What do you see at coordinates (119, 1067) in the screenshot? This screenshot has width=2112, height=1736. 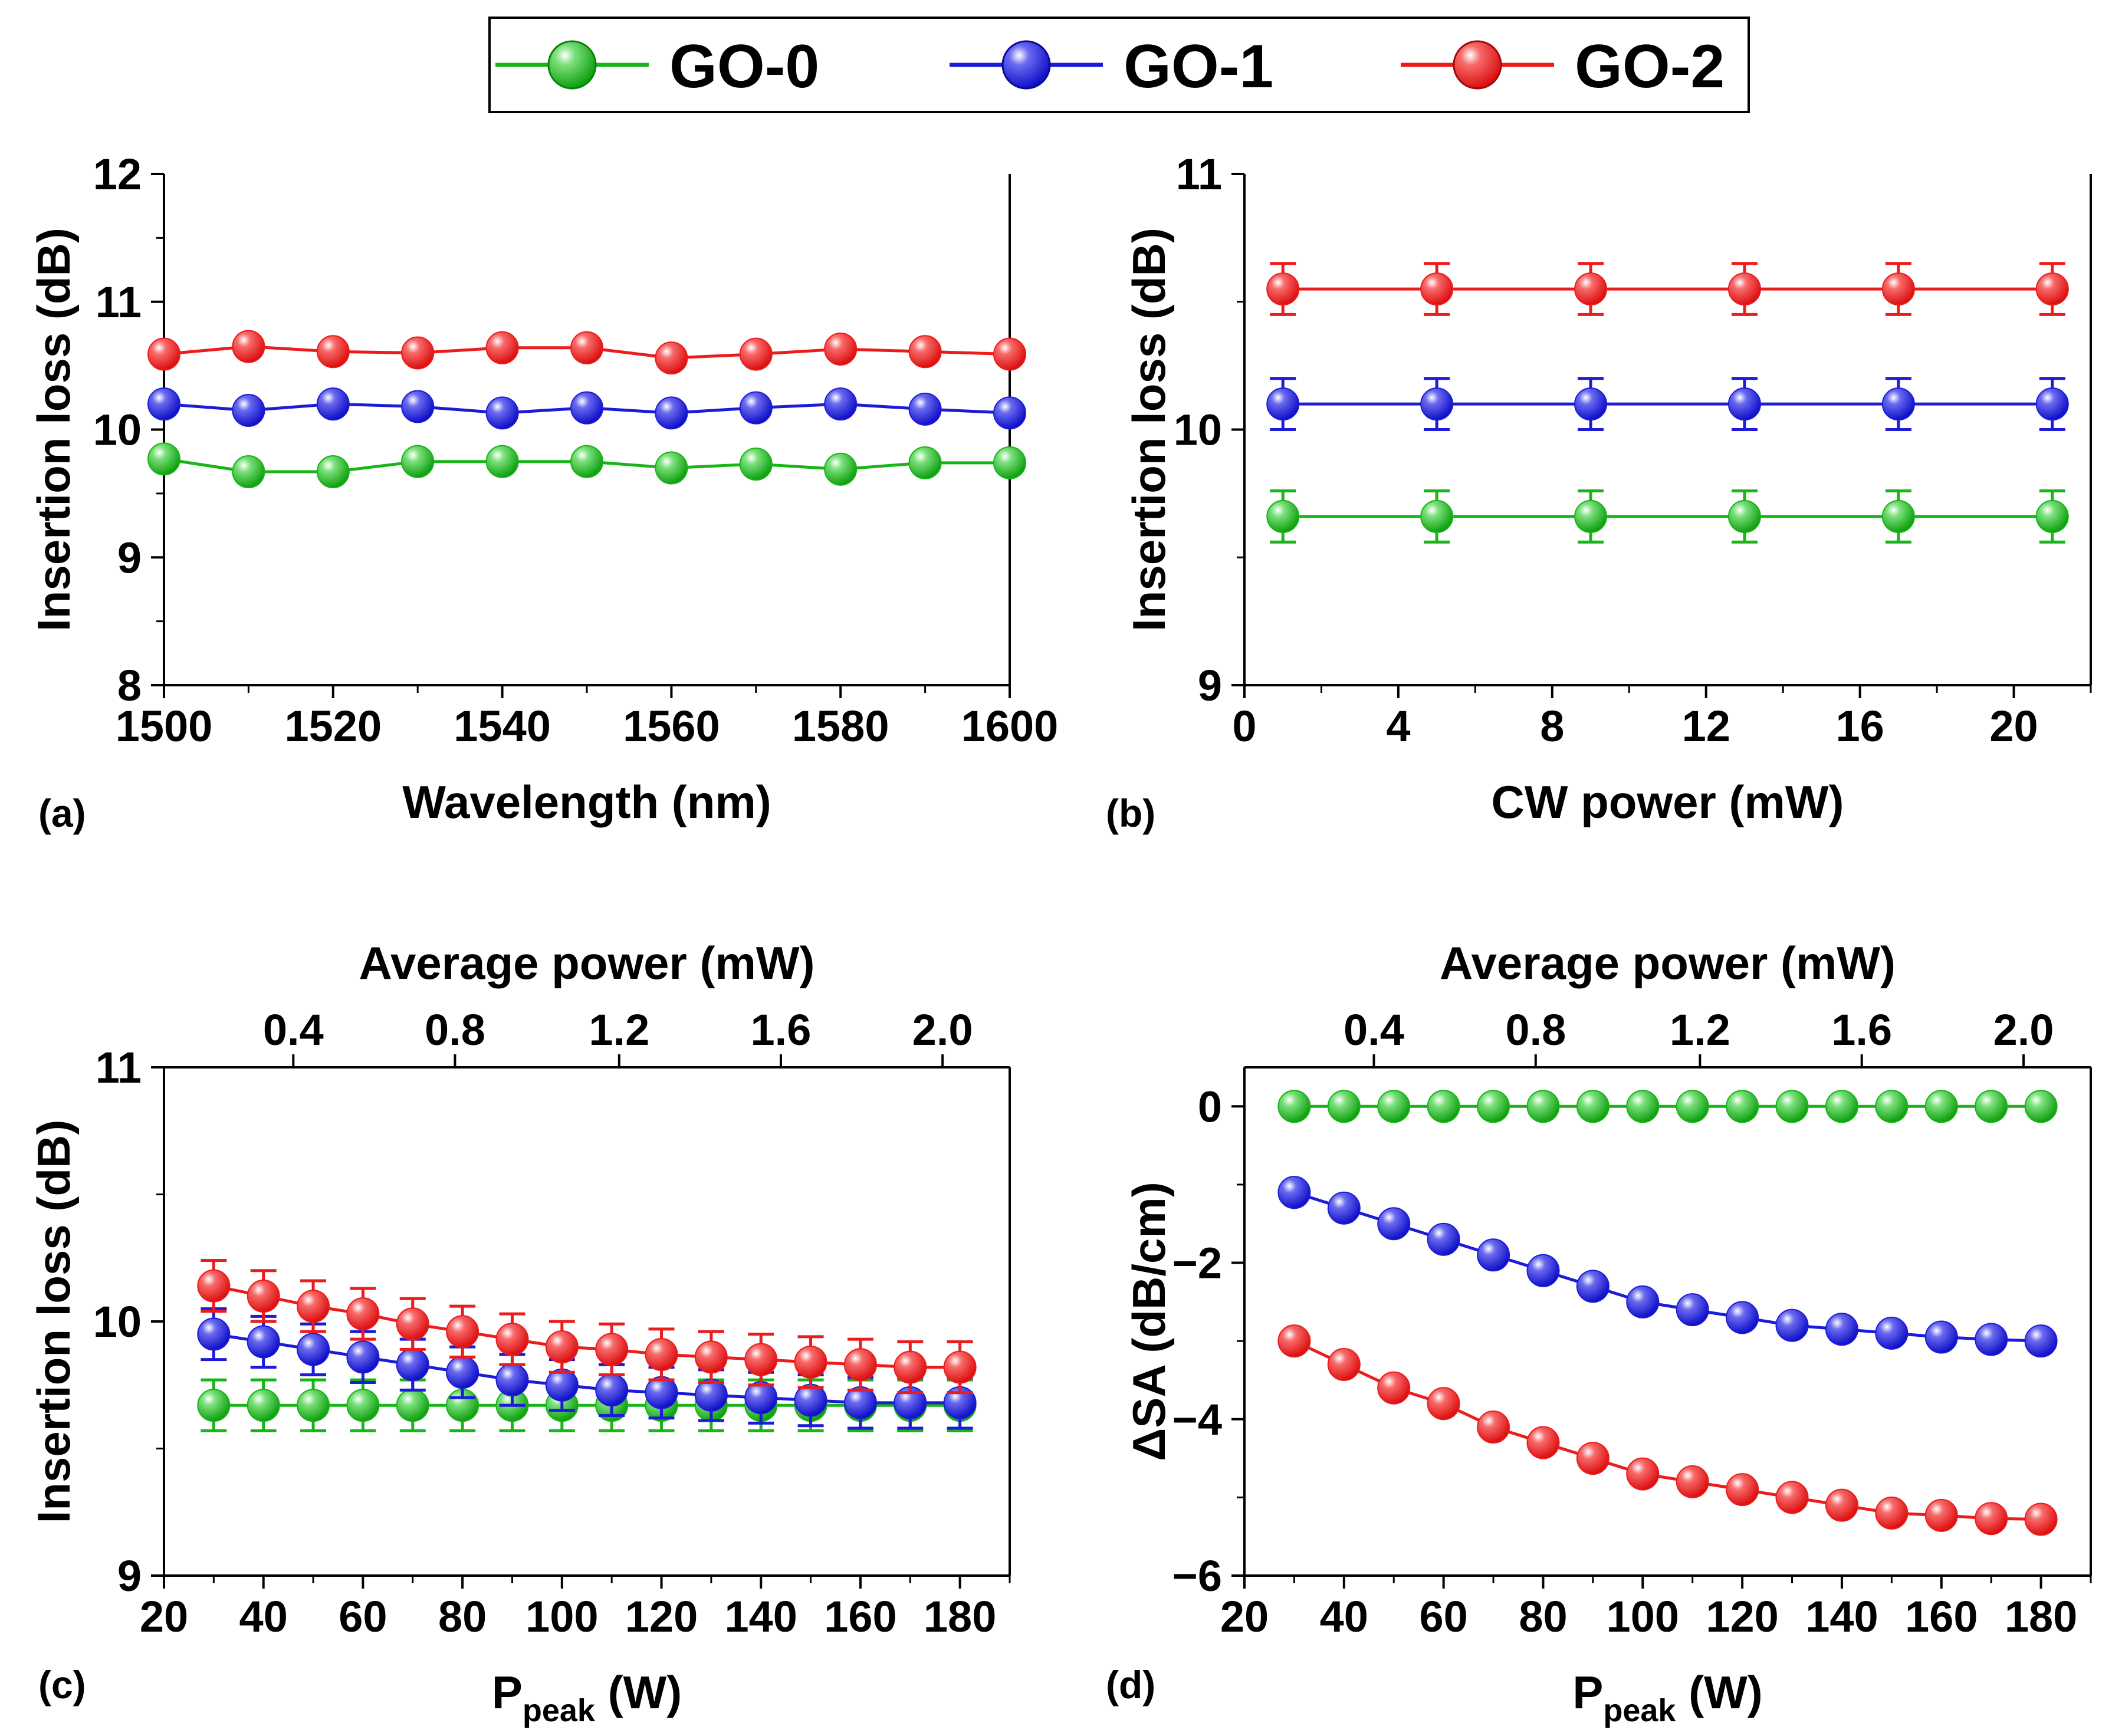 I see `panel-c-y-tick-label: 11` at bounding box center [119, 1067].